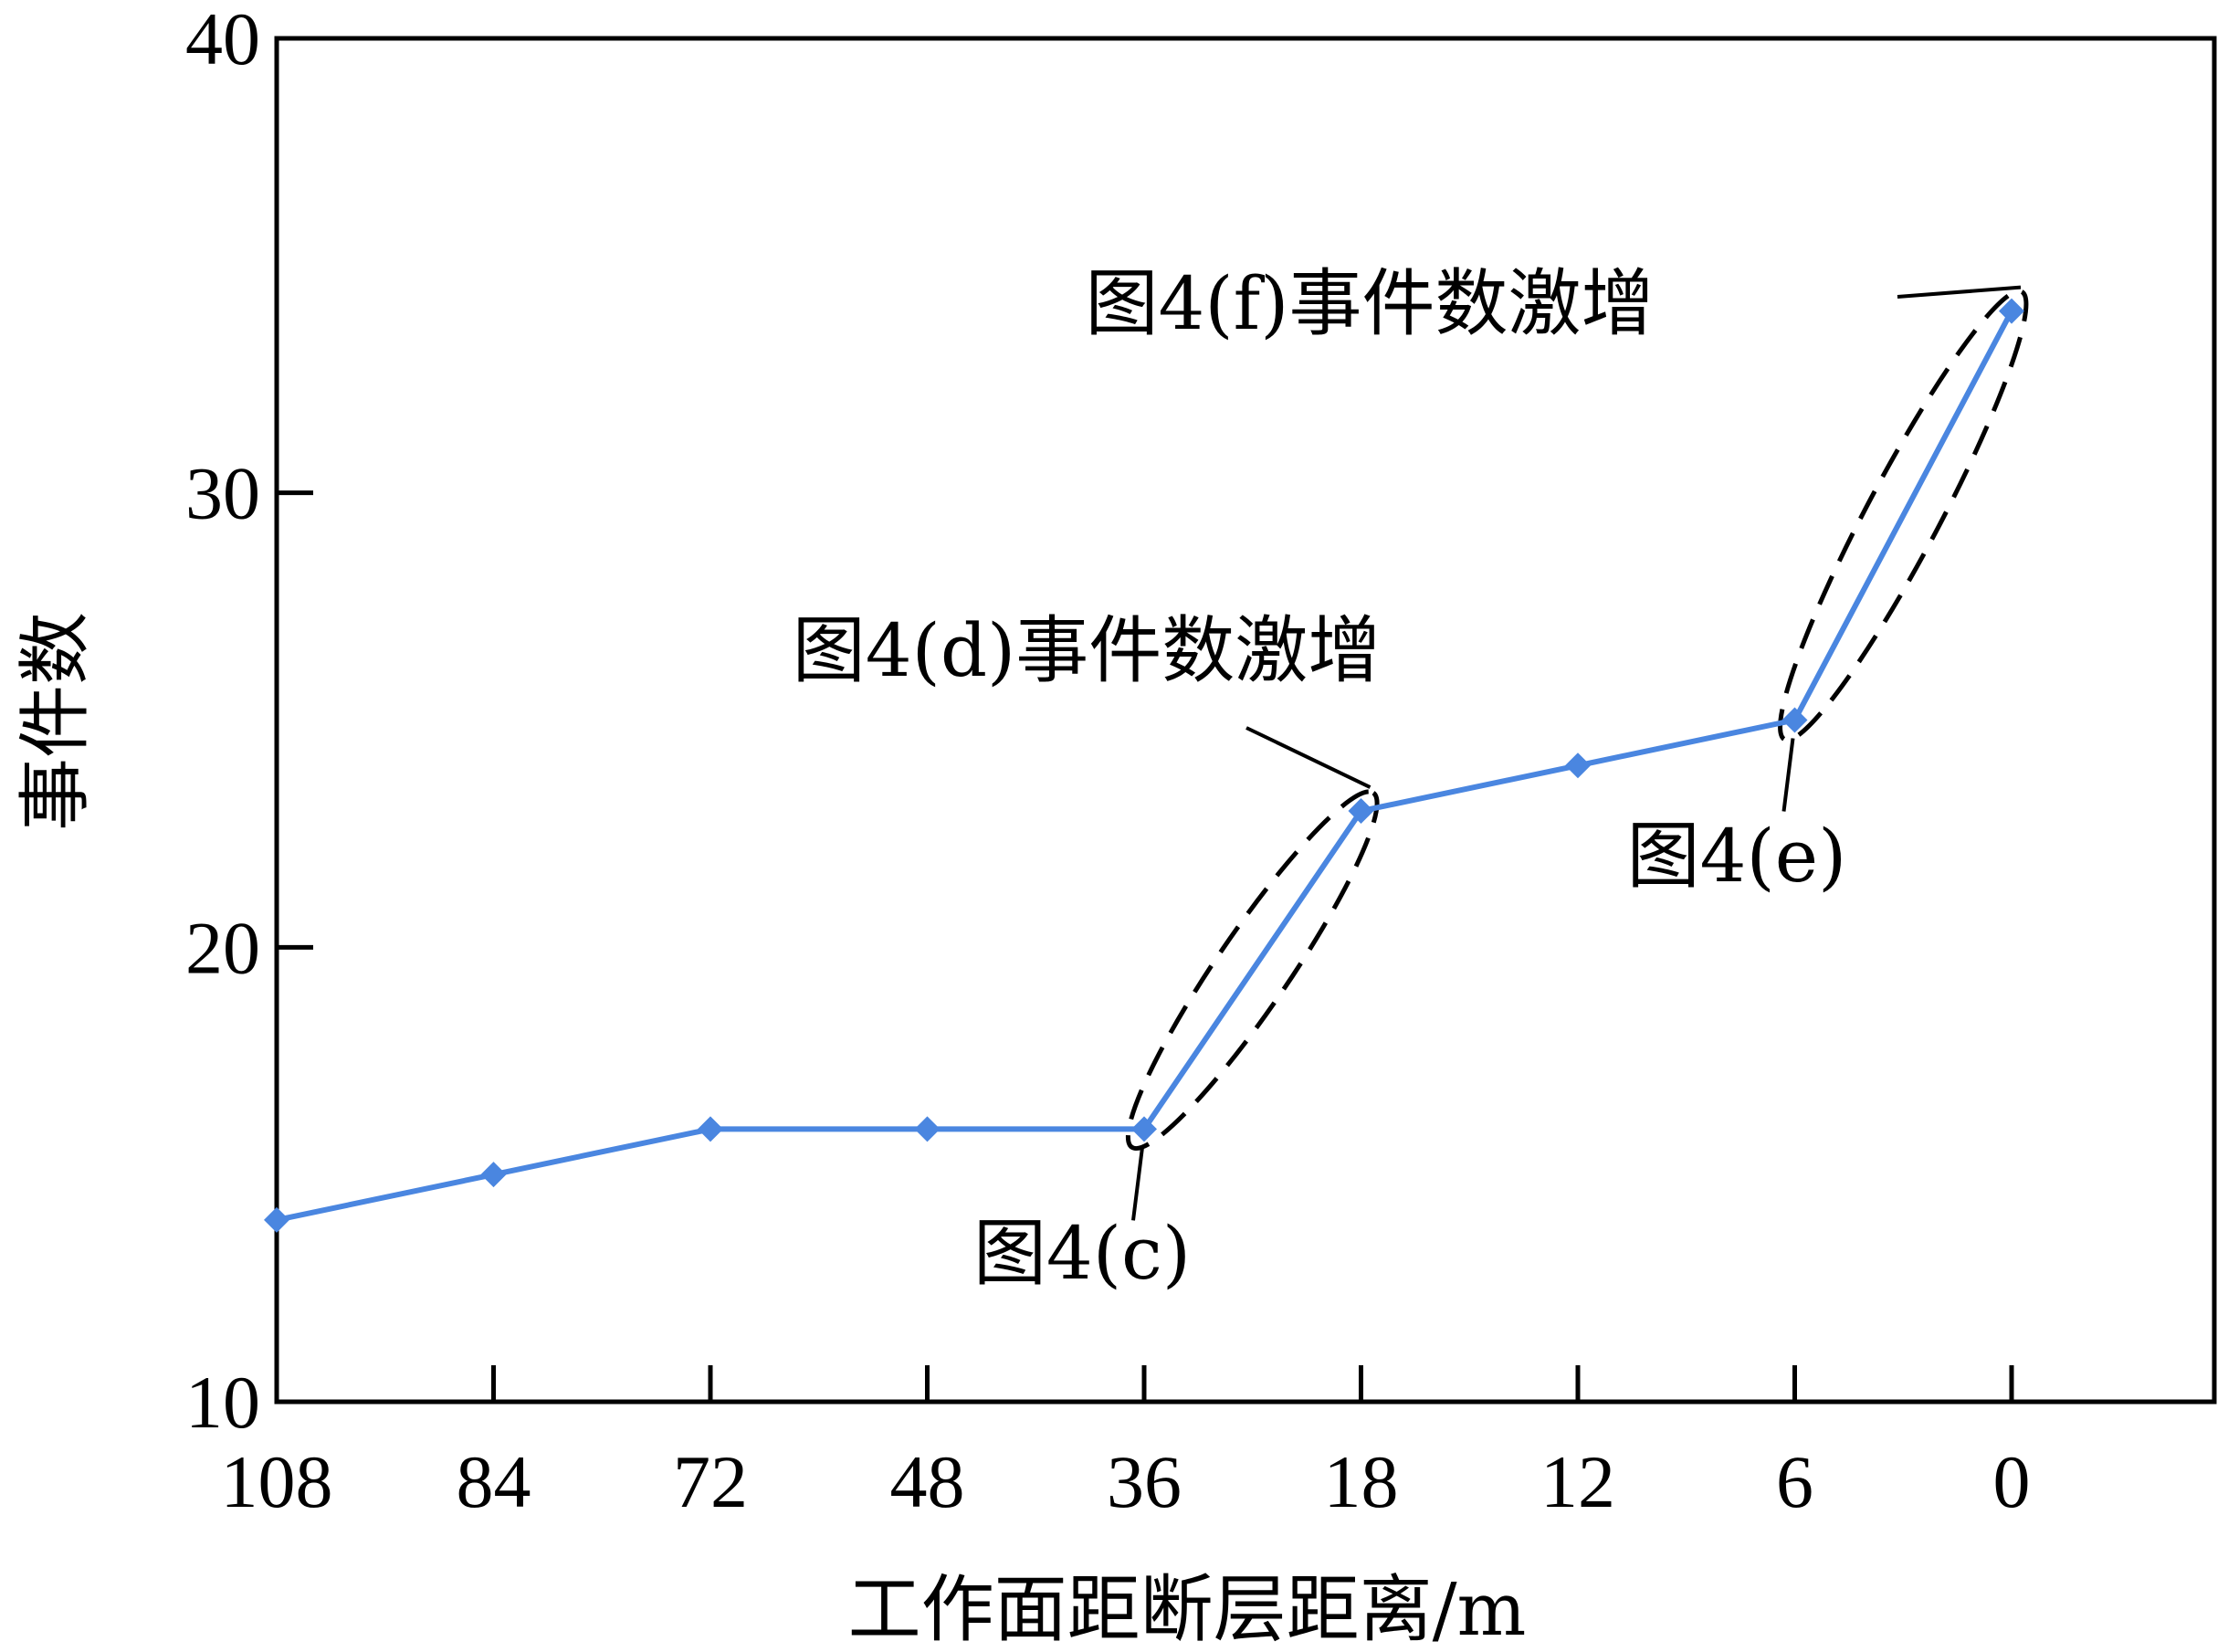  Describe the element at coordinates (710, 1481) in the screenshot. I see `x-tick-label: 72` at that location.